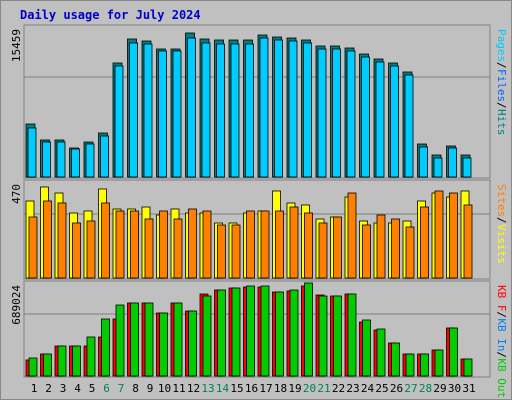 Image resolution: width=512 pixels, height=400 pixels. I want to click on x-tick-label-2: 2, so click(48, 388).